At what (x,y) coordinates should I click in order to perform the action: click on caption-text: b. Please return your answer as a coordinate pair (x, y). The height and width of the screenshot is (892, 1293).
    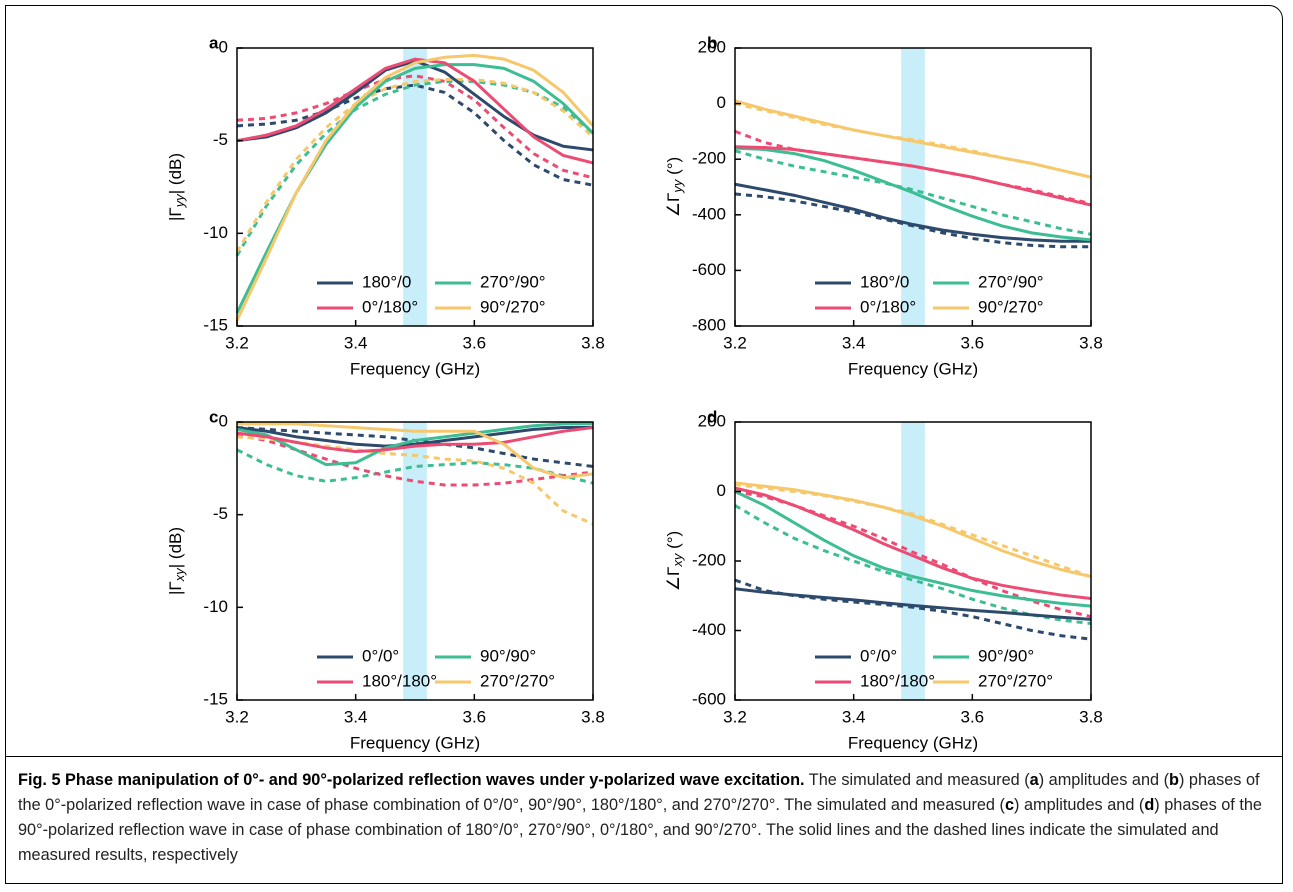
    Looking at the image, I should click on (1174, 780).